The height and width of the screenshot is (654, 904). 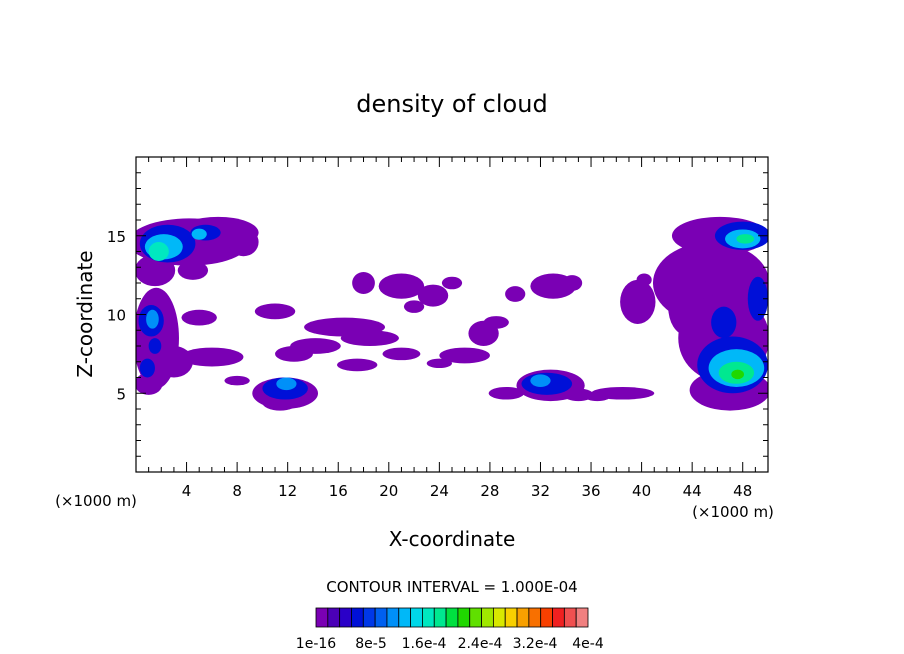 I want to click on x-tick-label: 12, so click(x=287, y=491).